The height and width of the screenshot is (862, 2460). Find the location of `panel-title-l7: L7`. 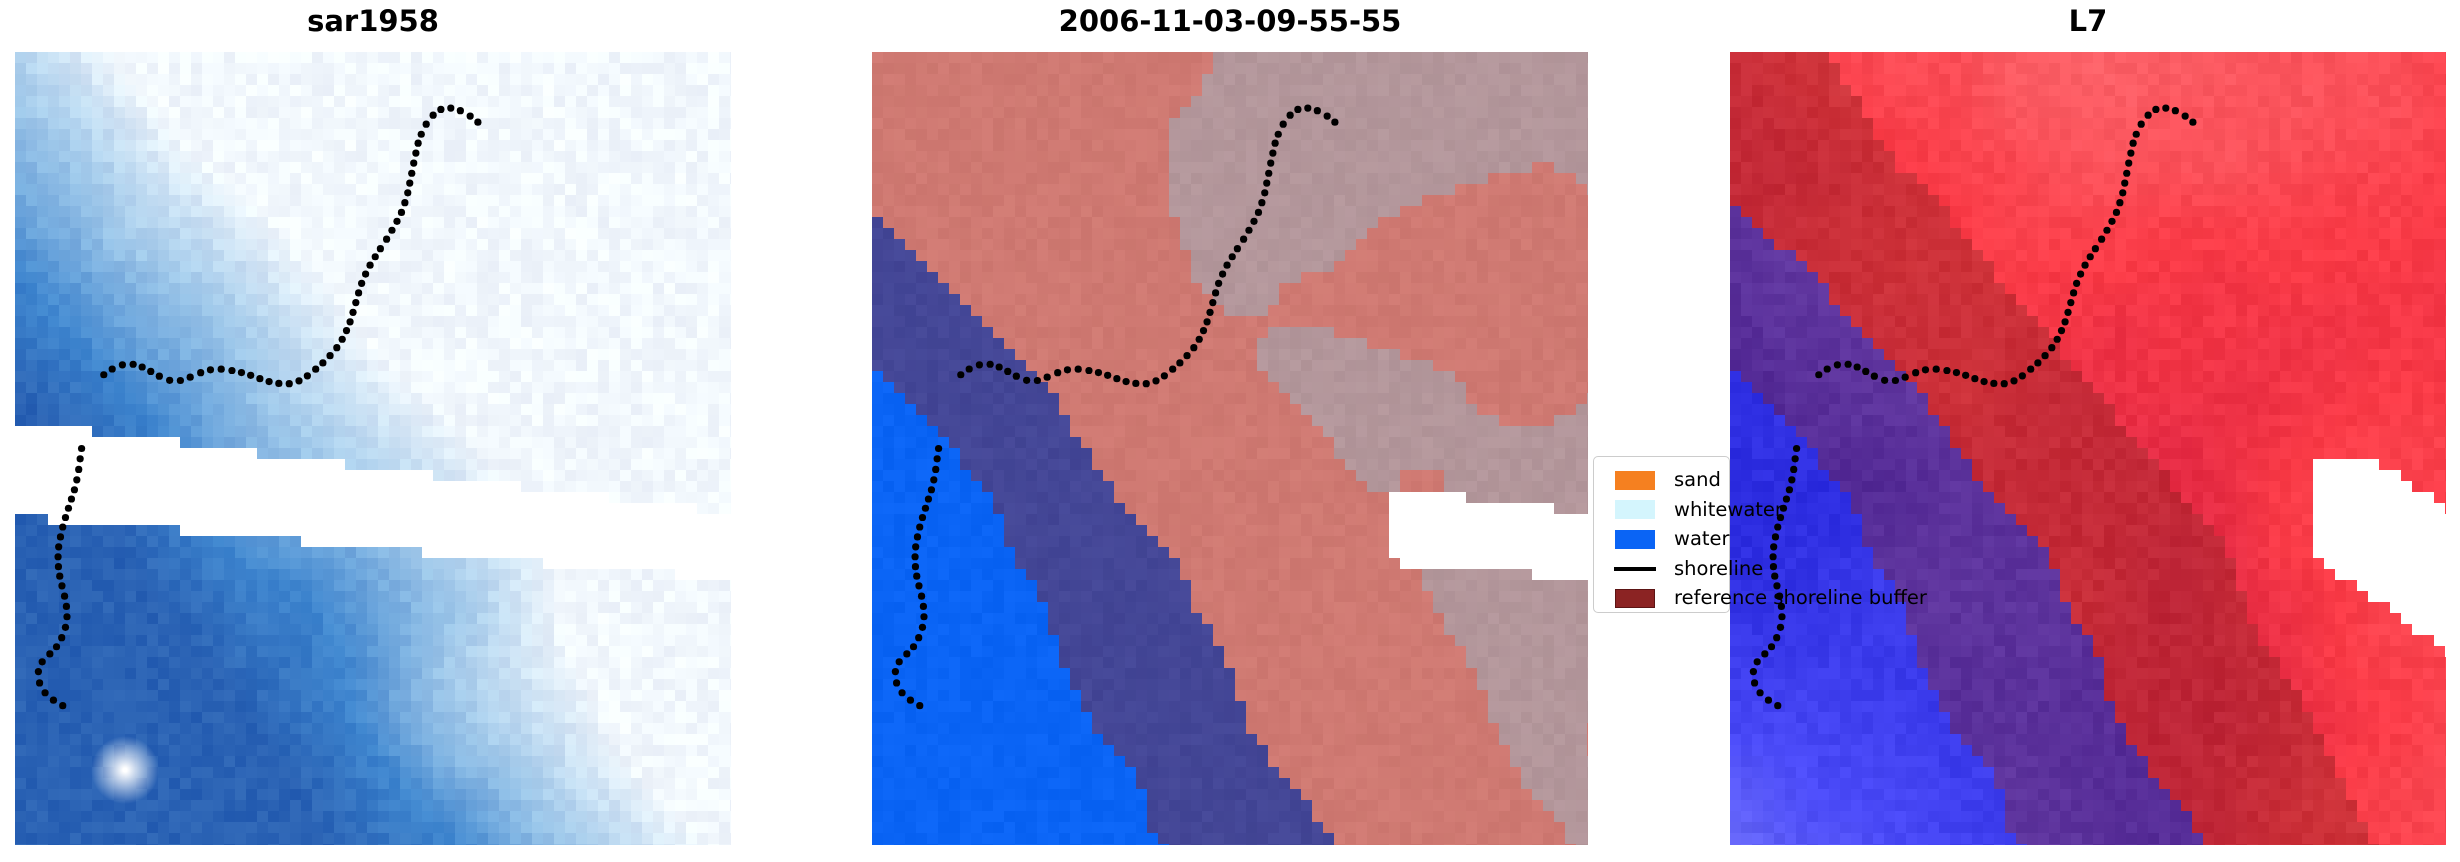

panel-title-l7: L7 is located at coordinates (2088, 21).